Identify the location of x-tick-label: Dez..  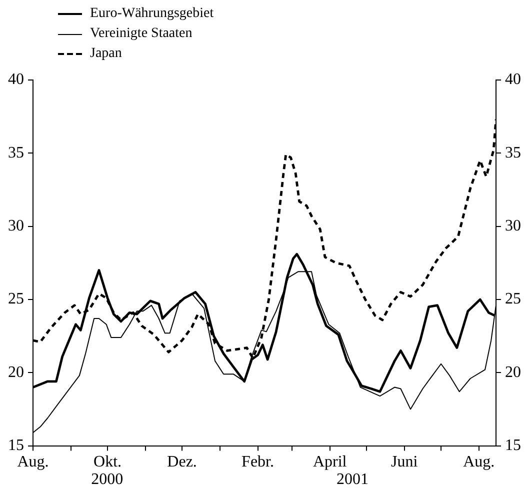
(182, 462).